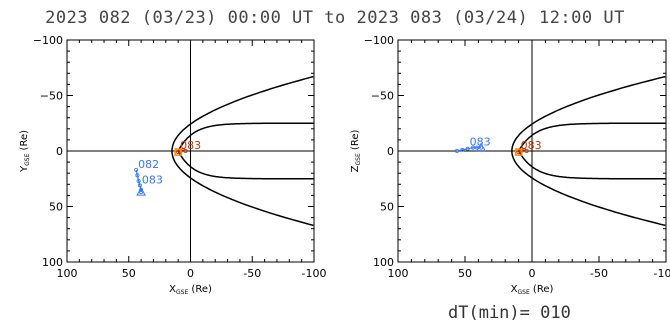 The height and width of the screenshot is (331, 670). What do you see at coordinates (25, 151) in the screenshot?
I see `y-axis-label: YGSE (Re)` at bounding box center [25, 151].